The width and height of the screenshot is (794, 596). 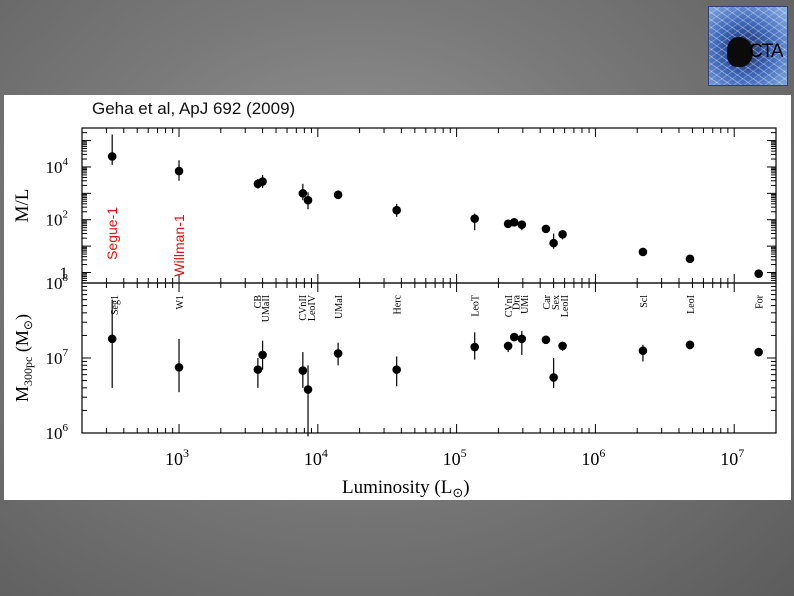 I want to click on galaxy-label: Sex, so click(x=556, y=302).